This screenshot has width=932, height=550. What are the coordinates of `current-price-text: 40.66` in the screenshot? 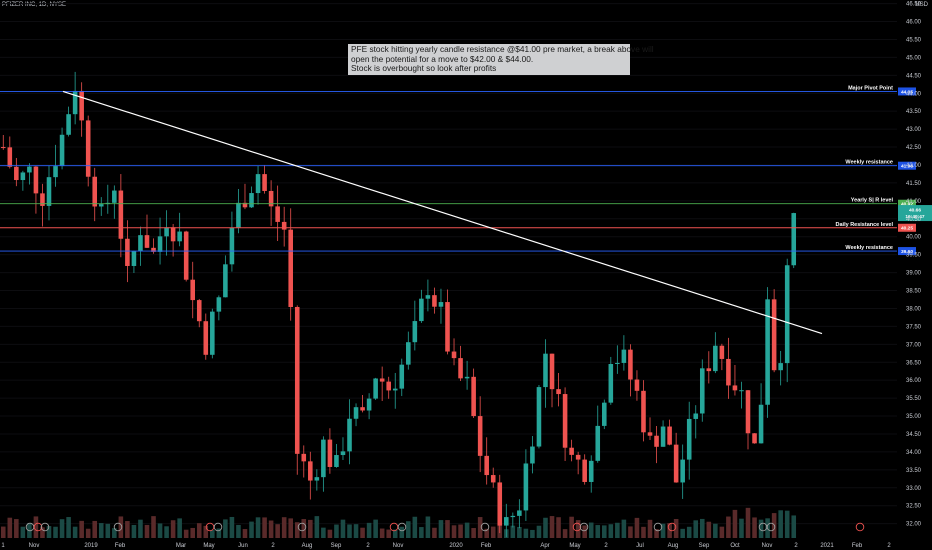 It's located at (915, 211).